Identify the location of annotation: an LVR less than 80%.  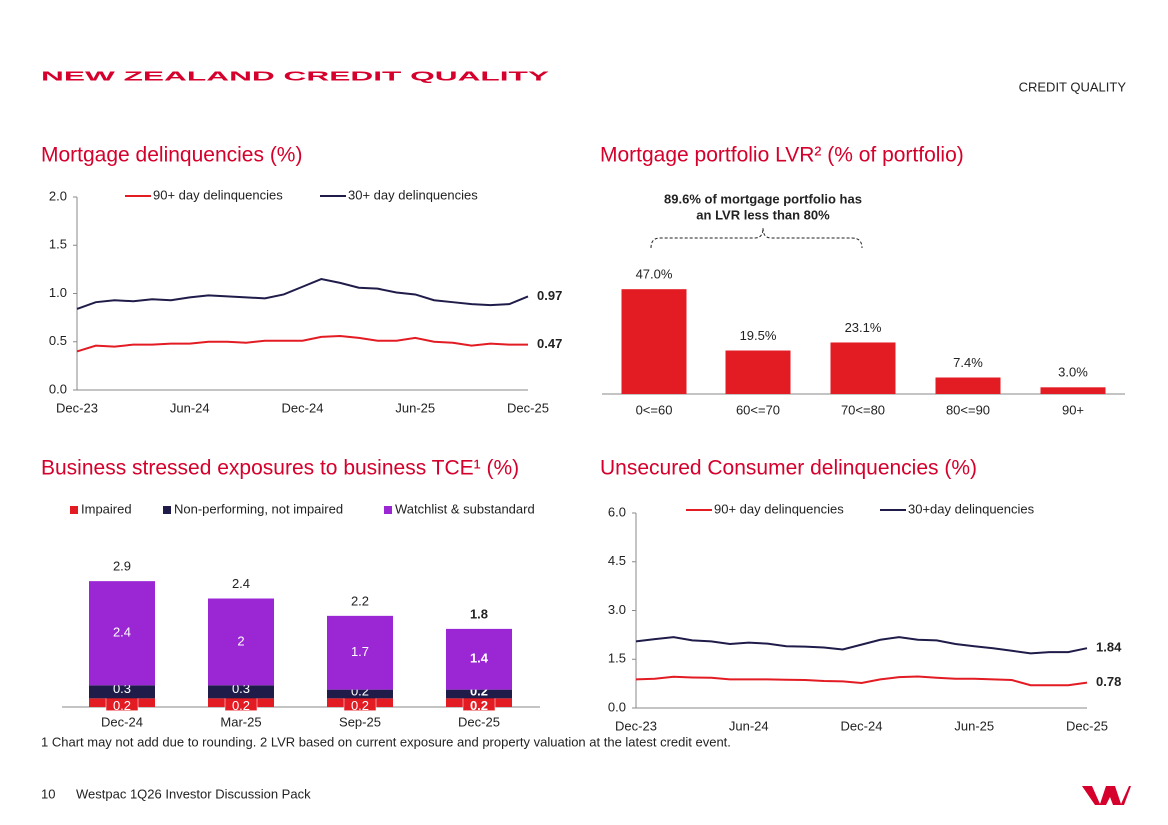
(763, 214).